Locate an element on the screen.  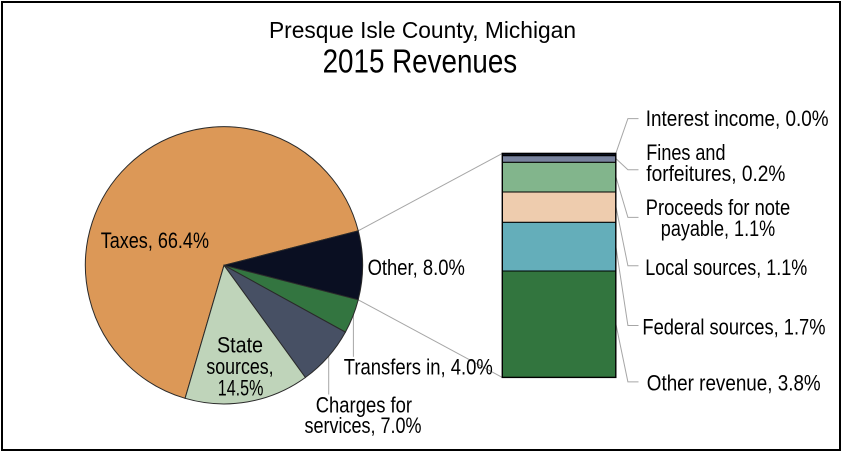
svg-text: Presque Isle County, Michigan is located at coordinates (422, 30).